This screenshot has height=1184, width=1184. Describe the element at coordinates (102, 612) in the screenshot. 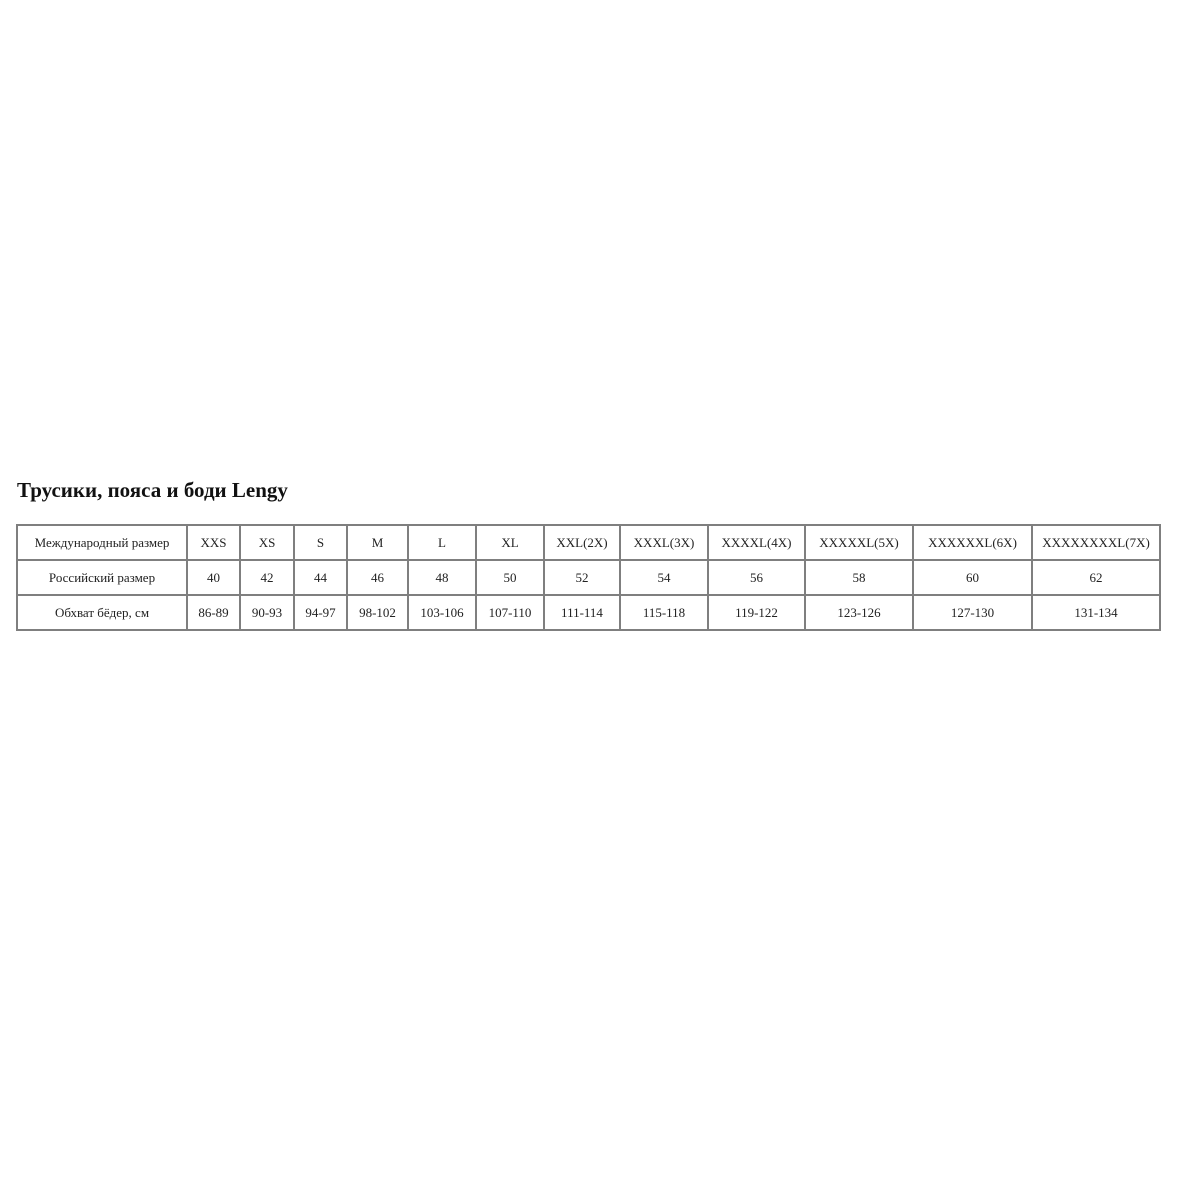

I see `row-header-cell: Обхват бёдер, см` at that location.